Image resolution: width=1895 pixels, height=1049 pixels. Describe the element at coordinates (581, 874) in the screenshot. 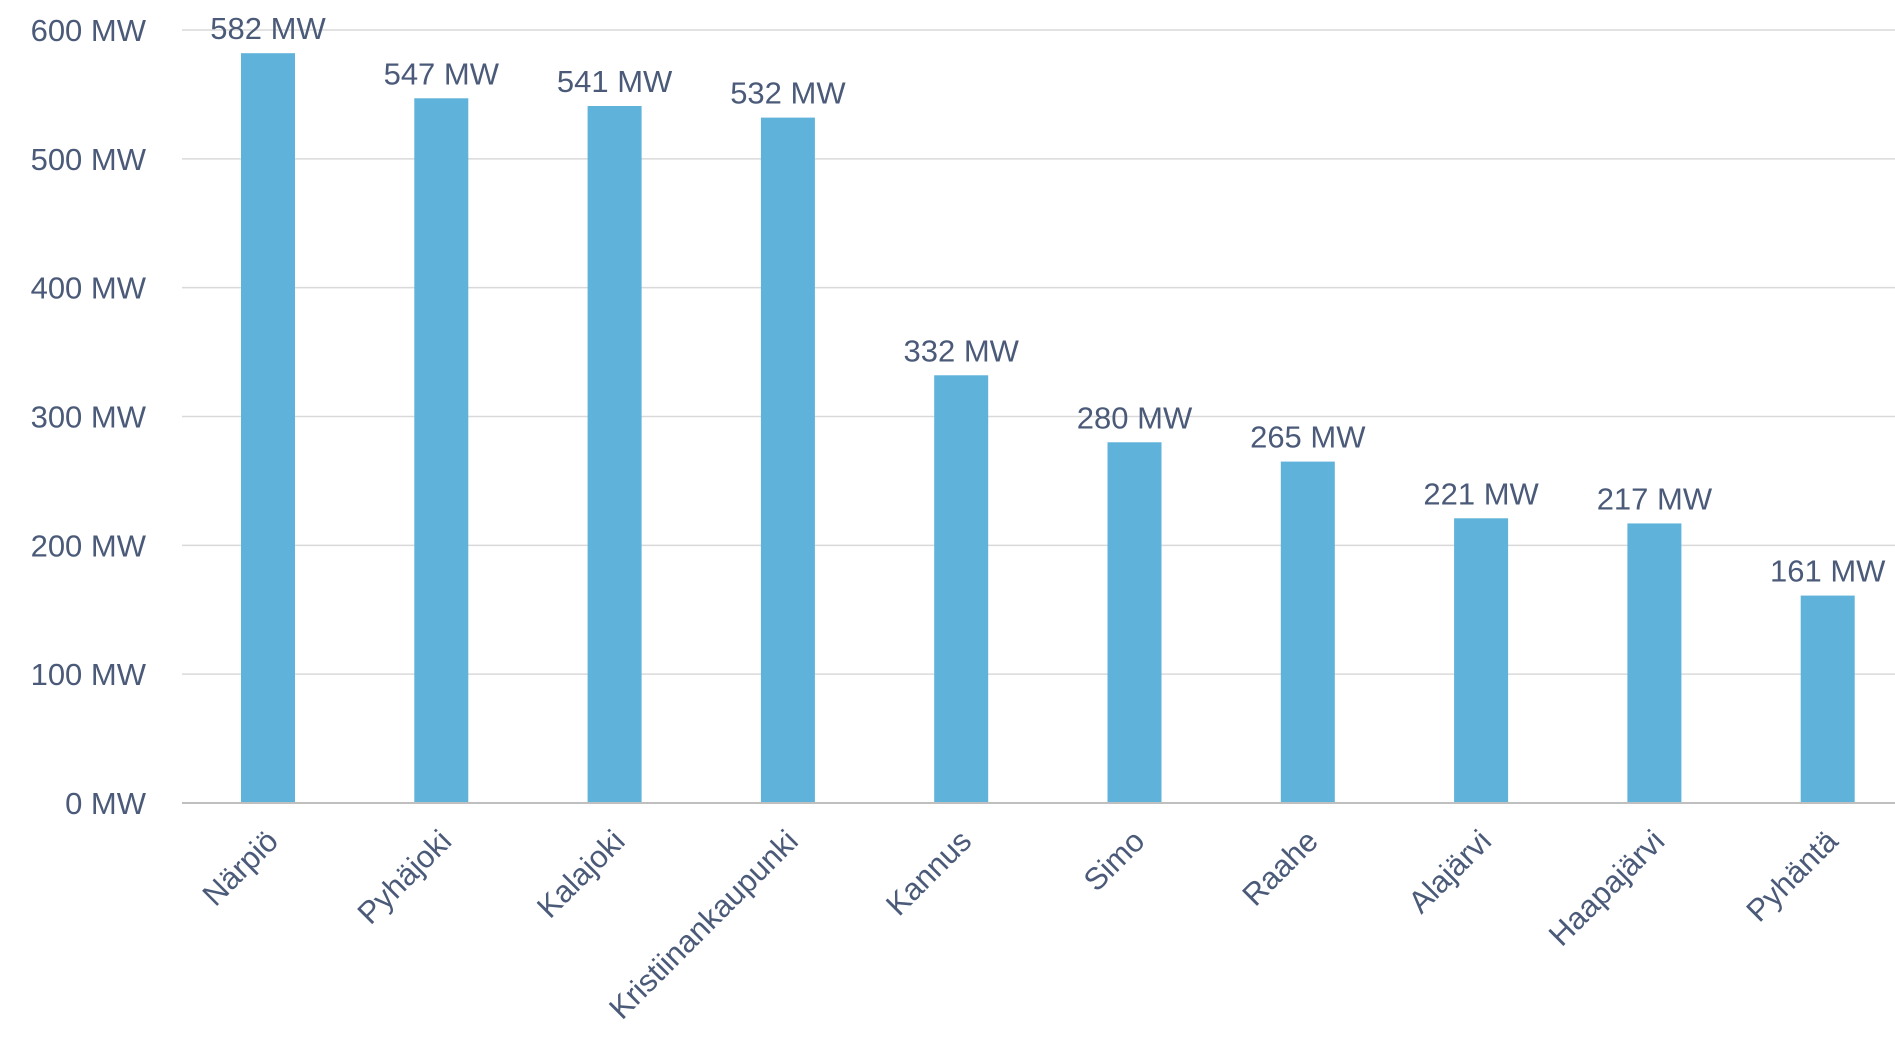

I see `x-tick-label: Kalajoki` at that location.